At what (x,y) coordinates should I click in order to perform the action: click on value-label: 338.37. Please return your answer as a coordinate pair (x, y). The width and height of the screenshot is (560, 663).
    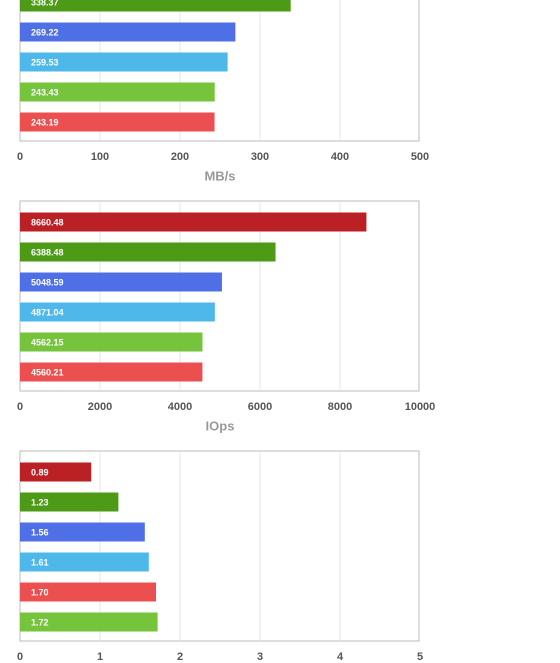
    Looking at the image, I should click on (45, 3).